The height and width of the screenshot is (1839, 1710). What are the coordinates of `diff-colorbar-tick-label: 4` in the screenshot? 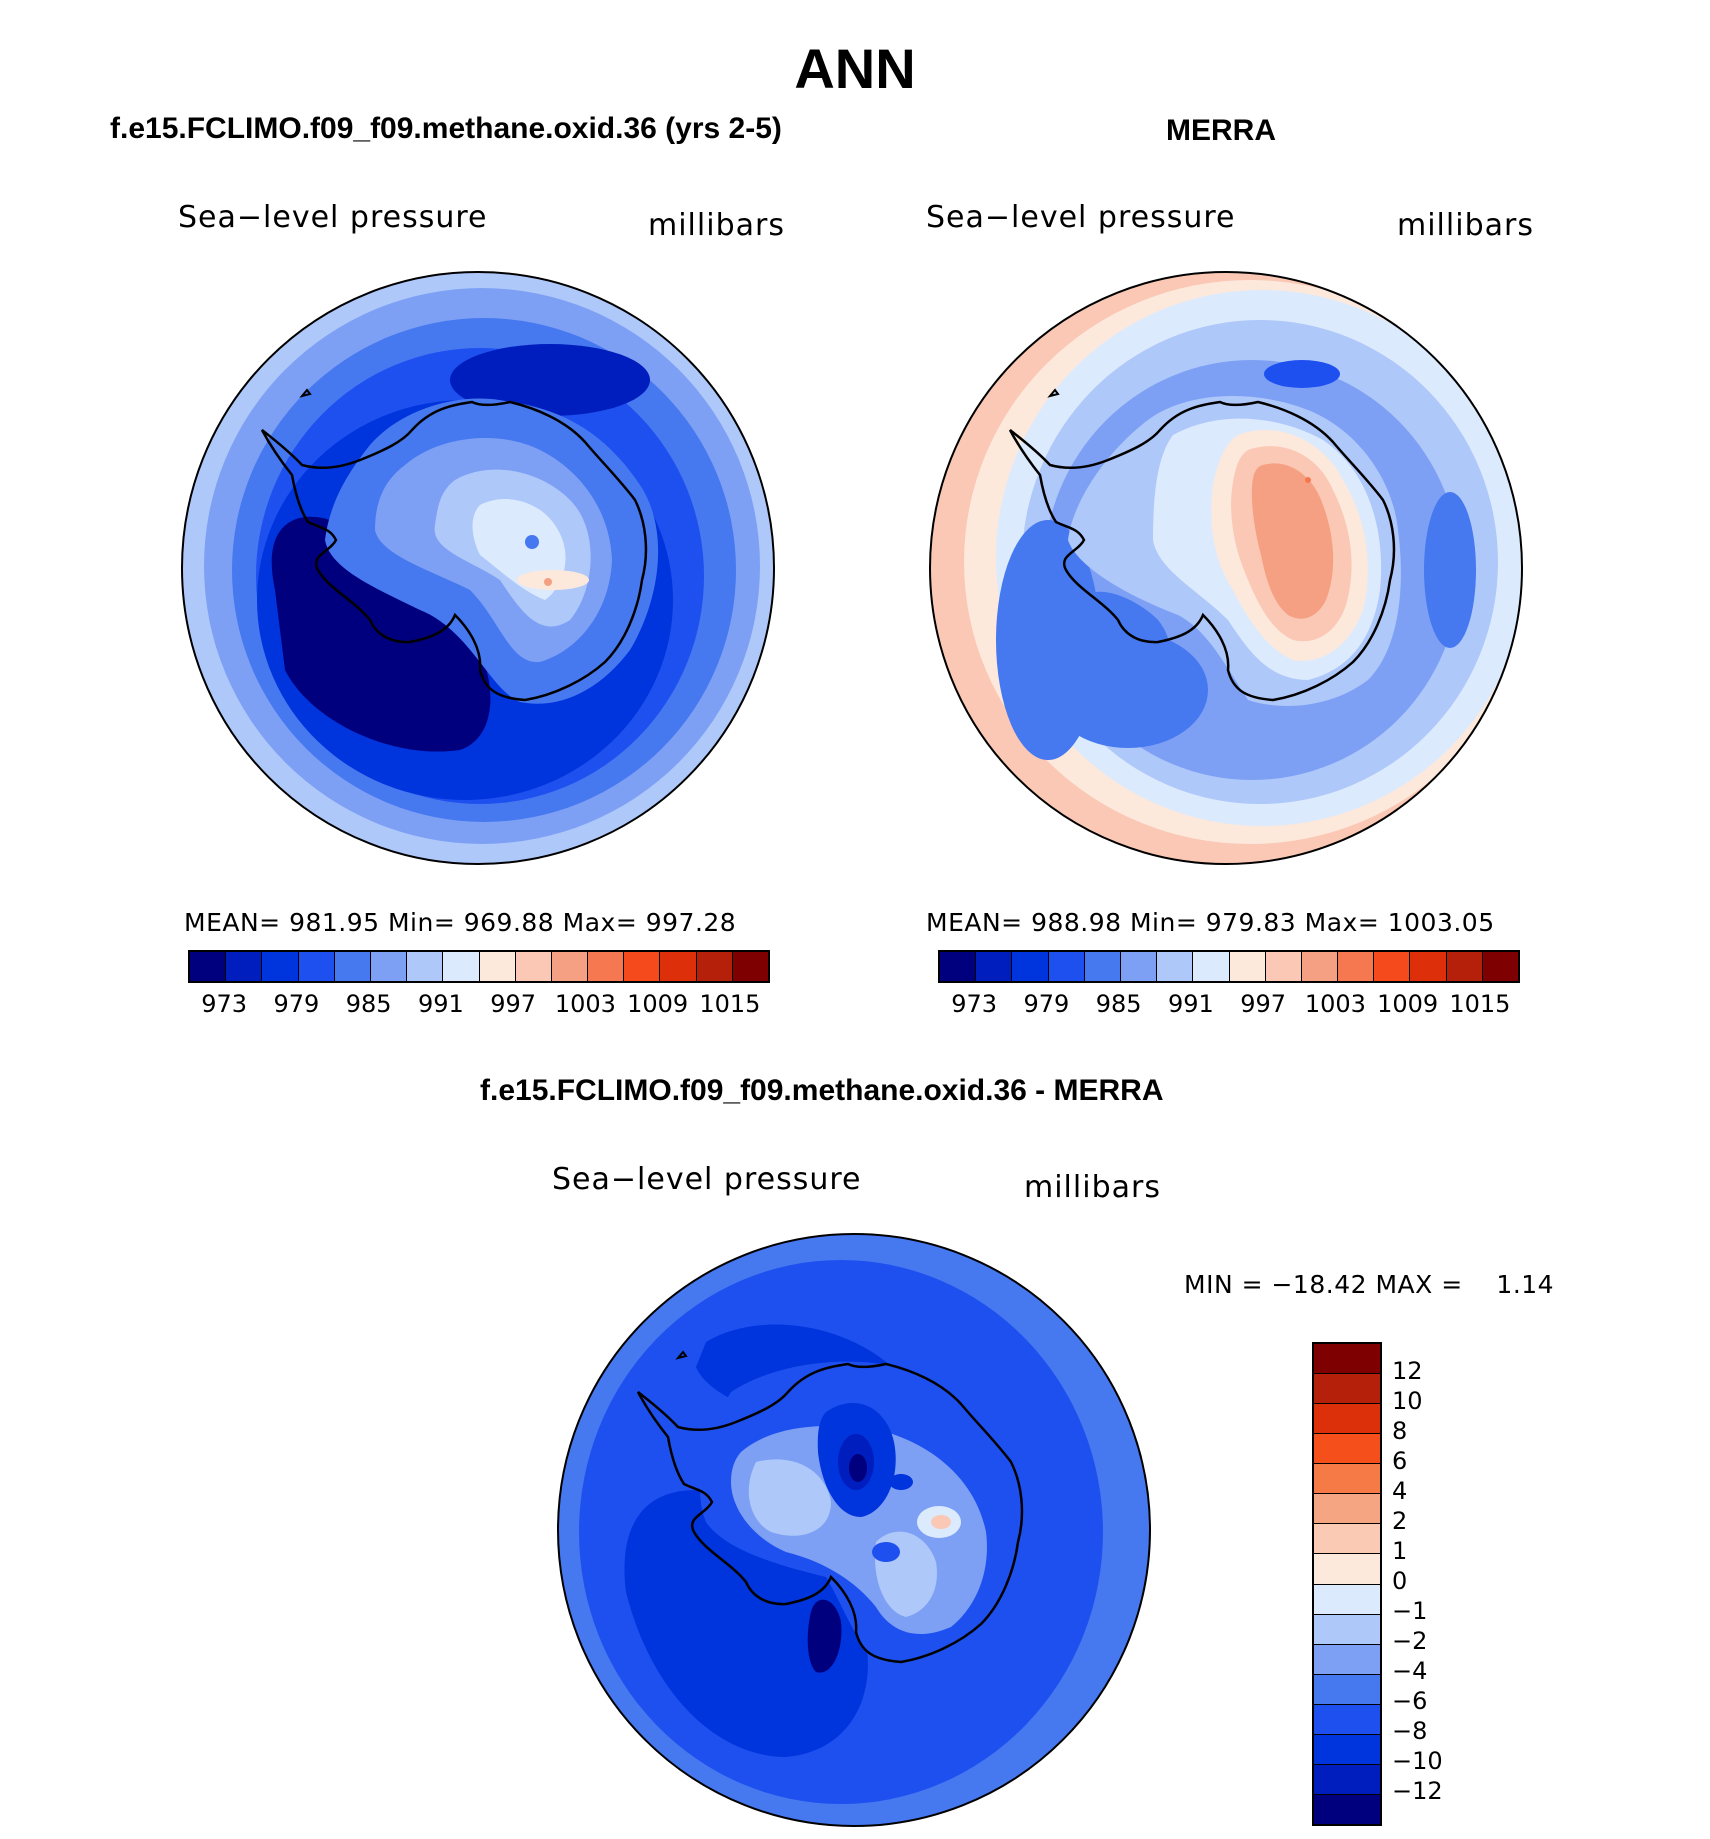 It's located at (1400, 1491).